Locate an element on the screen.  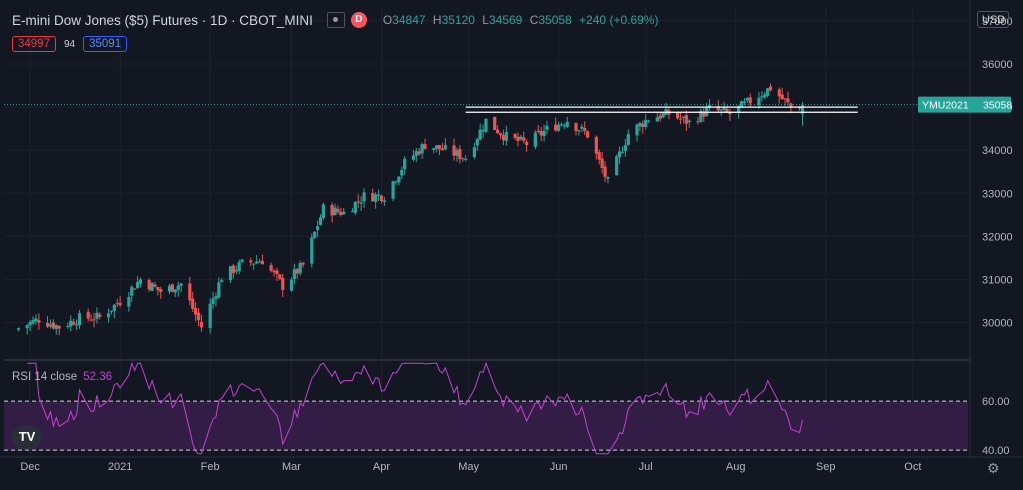
visibility-eye-icon is located at coordinates (335, 20).